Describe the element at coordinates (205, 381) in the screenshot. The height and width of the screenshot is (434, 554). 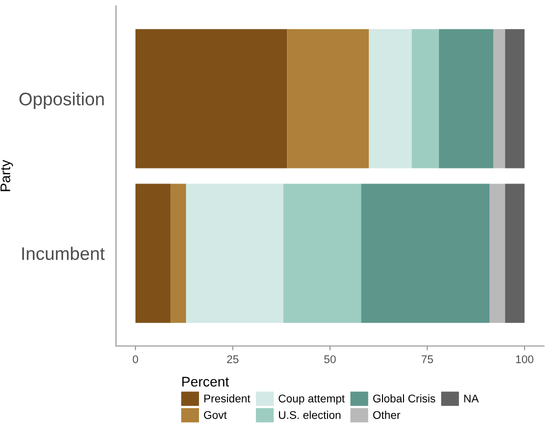
I see `legend-title: Percent` at that location.